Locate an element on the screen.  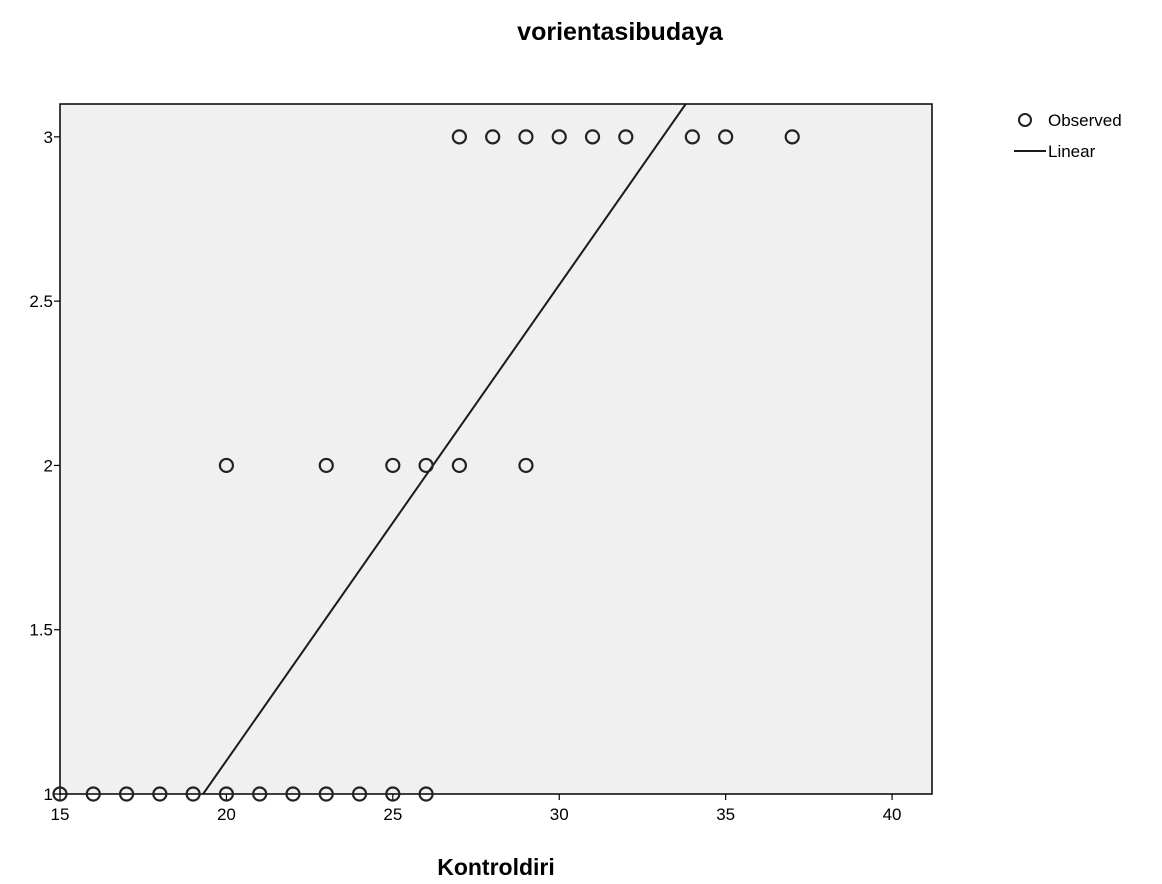
y-tick-label: 3 is located at coordinates (48, 137).